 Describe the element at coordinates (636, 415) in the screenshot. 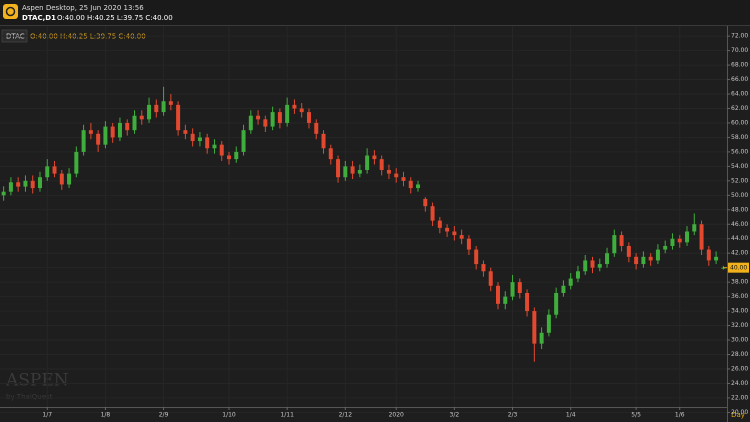

I see `x-tick-label: 5/5` at that location.